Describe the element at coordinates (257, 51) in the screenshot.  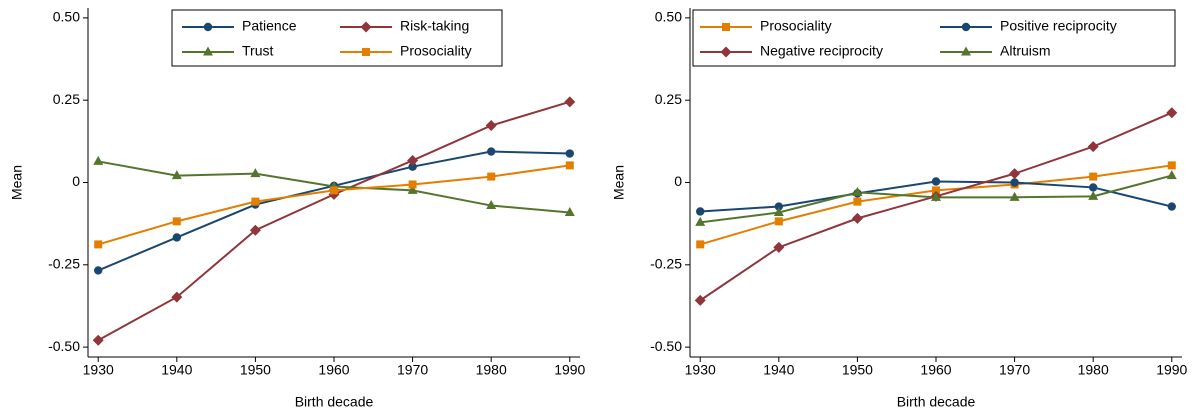
I see `legend-label: Trust` at that location.